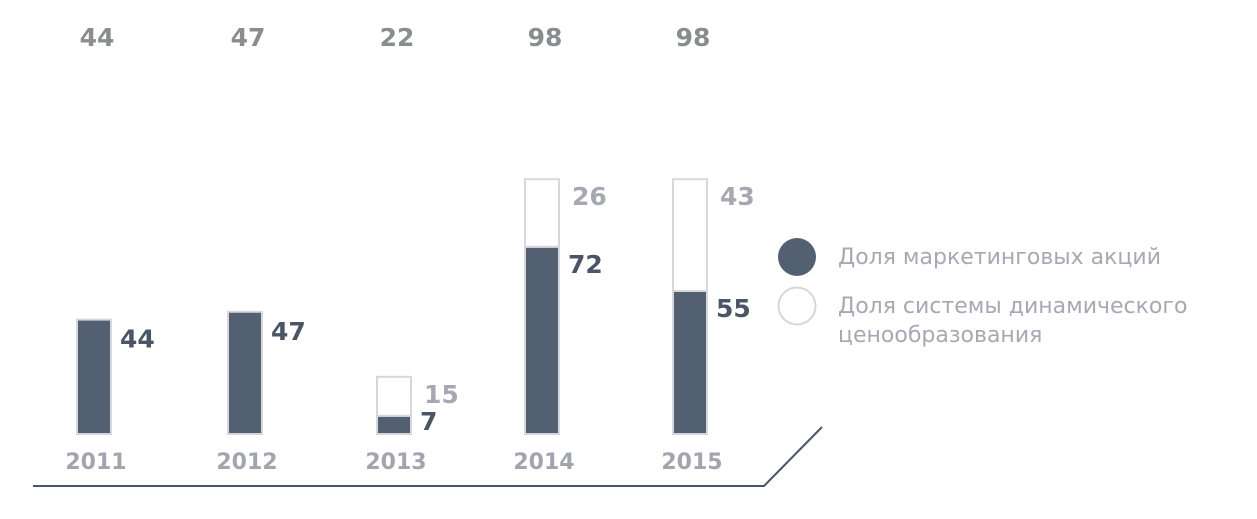 Image resolution: width=1257 pixels, height=519 pixels. I want to click on label-marketing-2012: 47, so click(288, 331).